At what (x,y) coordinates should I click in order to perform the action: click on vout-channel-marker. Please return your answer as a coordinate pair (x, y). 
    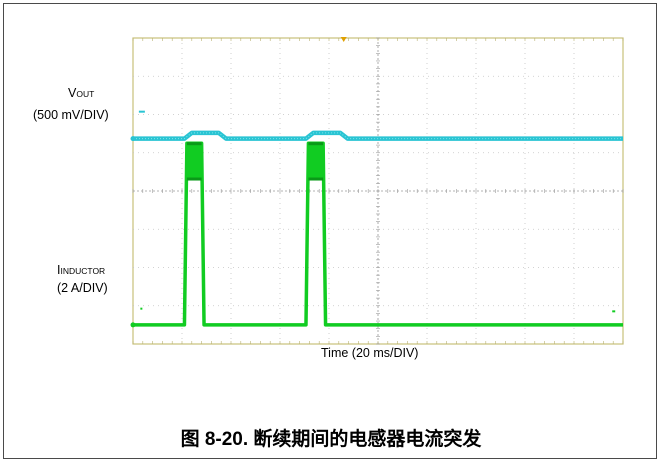
    Looking at the image, I should click on (133, 139).